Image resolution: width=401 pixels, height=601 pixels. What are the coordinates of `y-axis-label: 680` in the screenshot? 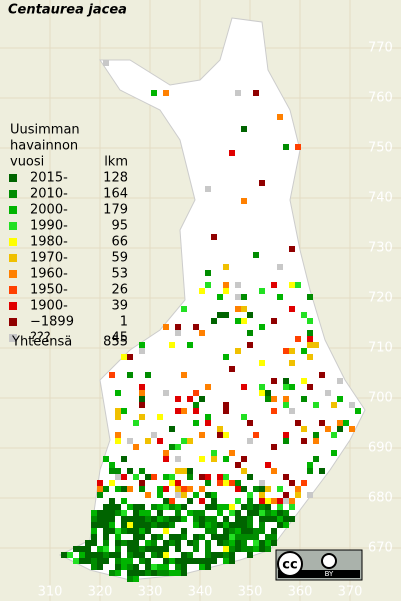 It's located at (380, 498).